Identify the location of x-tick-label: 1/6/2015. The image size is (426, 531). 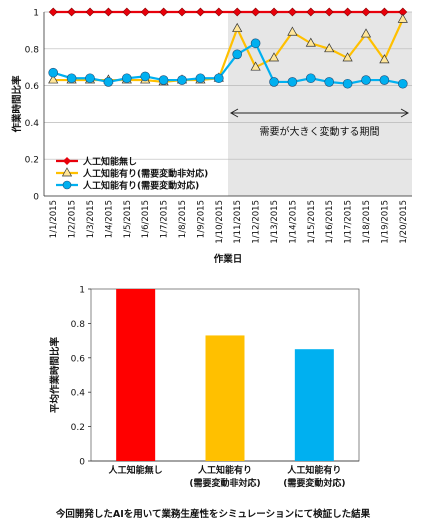
(146, 219).